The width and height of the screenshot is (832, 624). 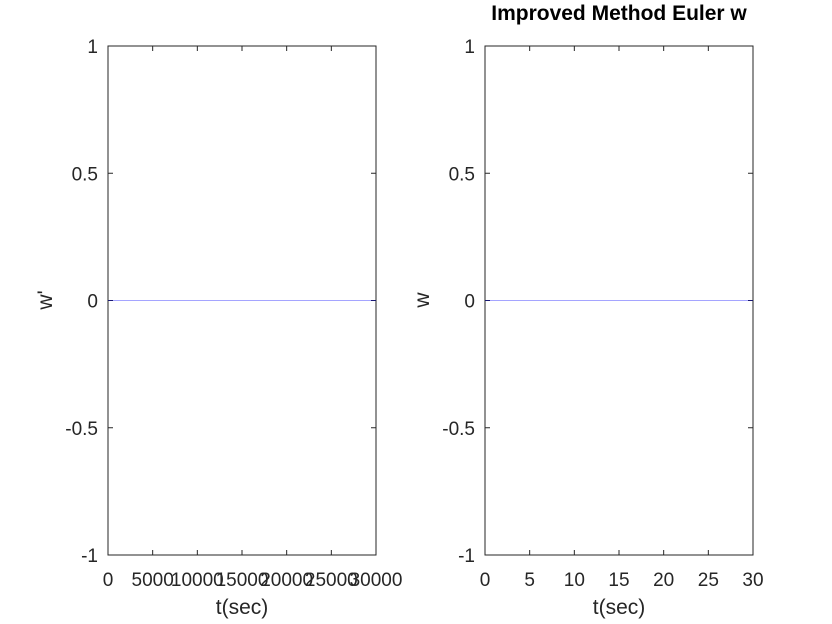 What do you see at coordinates (108, 580) in the screenshot?
I see `left-x-tick-label: 0` at bounding box center [108, 580].